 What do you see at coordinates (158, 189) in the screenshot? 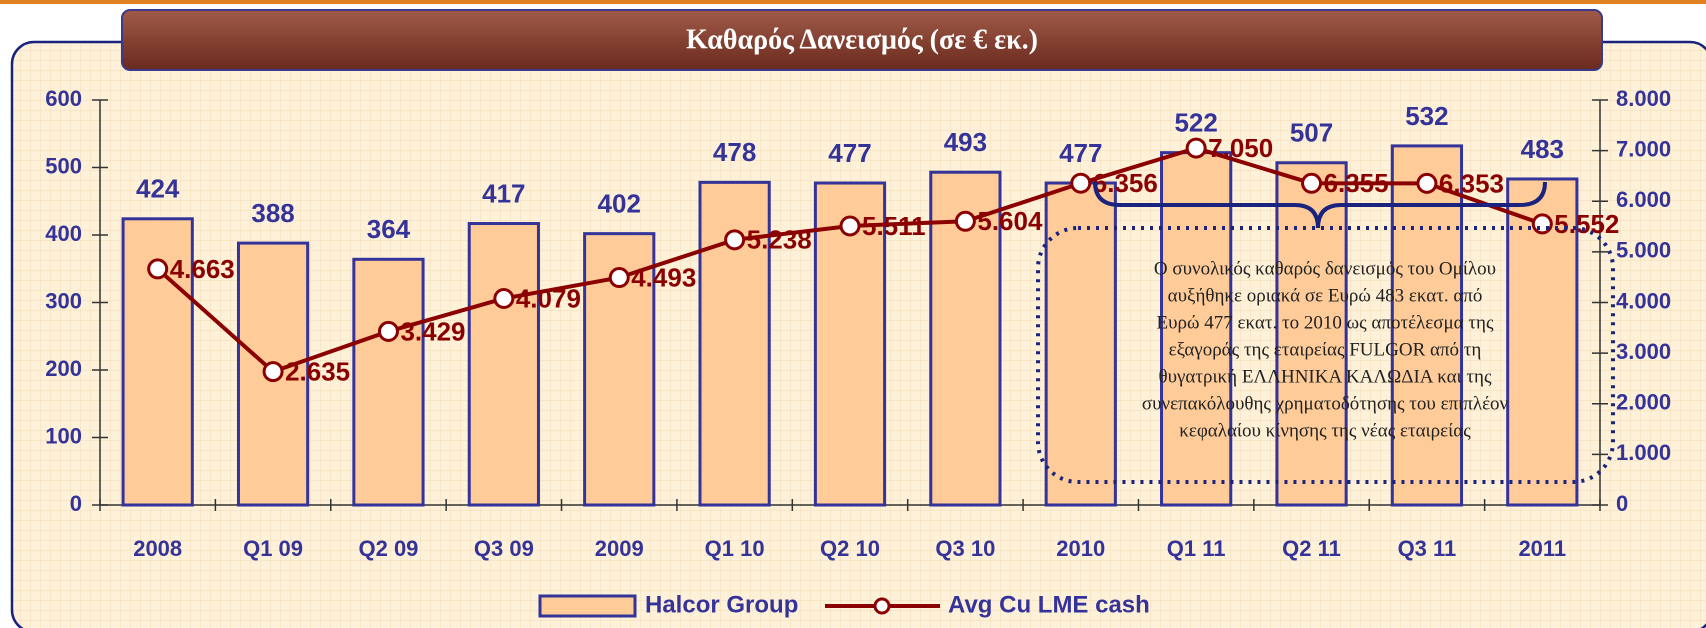
I see `bar-label: 424` at bounding box center [158, 189].